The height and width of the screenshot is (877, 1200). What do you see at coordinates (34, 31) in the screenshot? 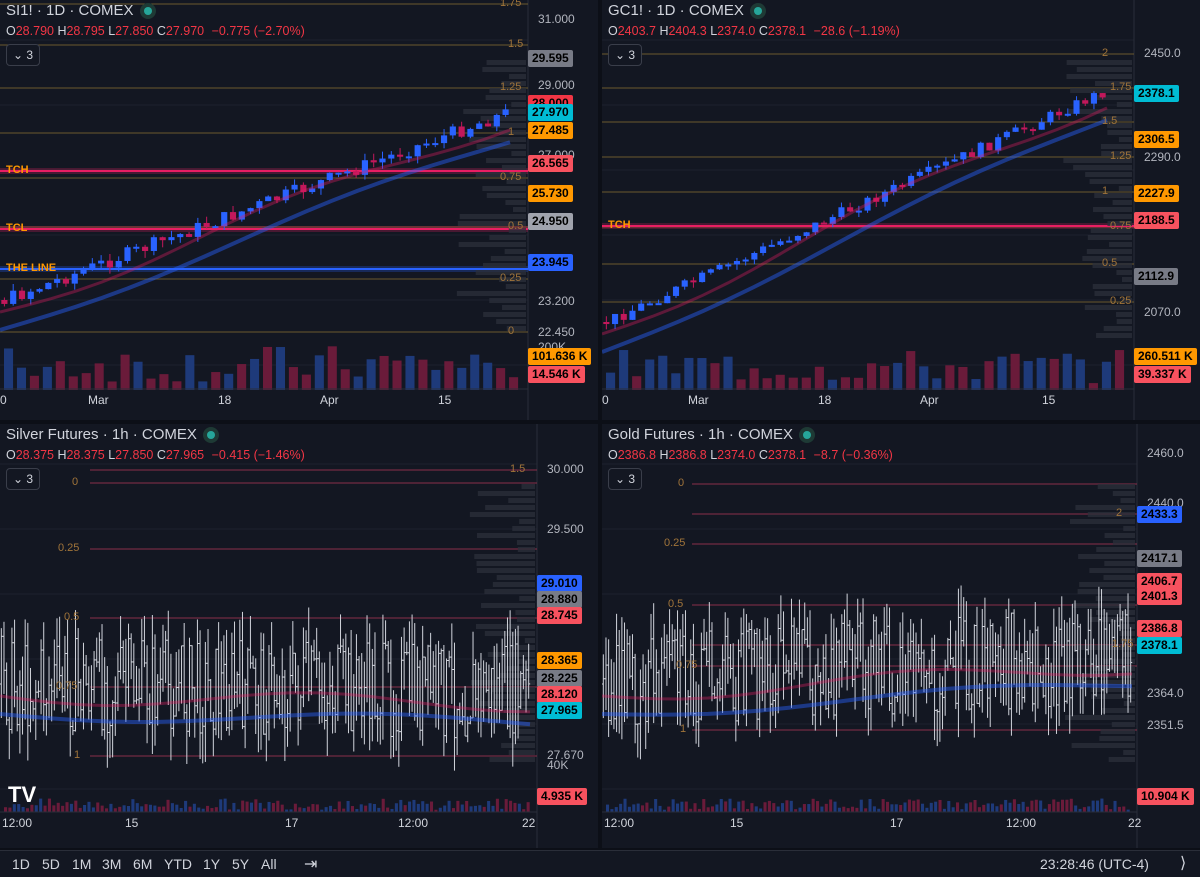
I see `open-value: 28.790` at bounding box center [34, 31].